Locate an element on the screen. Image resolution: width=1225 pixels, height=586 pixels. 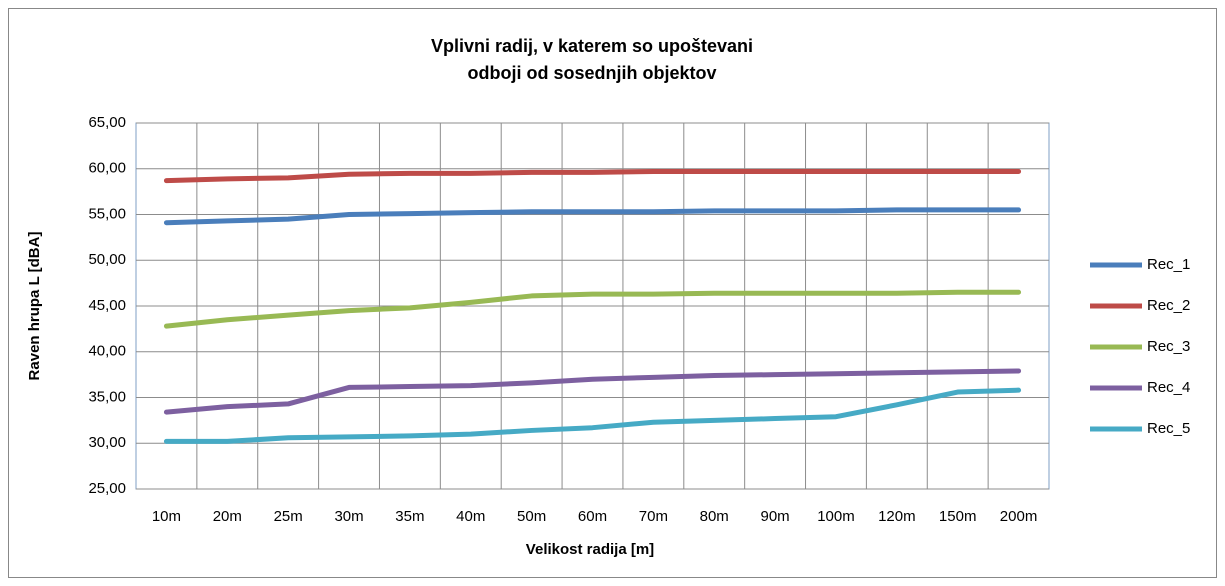
legend-label: Rec_4 is located at coordinates (1168, 387).